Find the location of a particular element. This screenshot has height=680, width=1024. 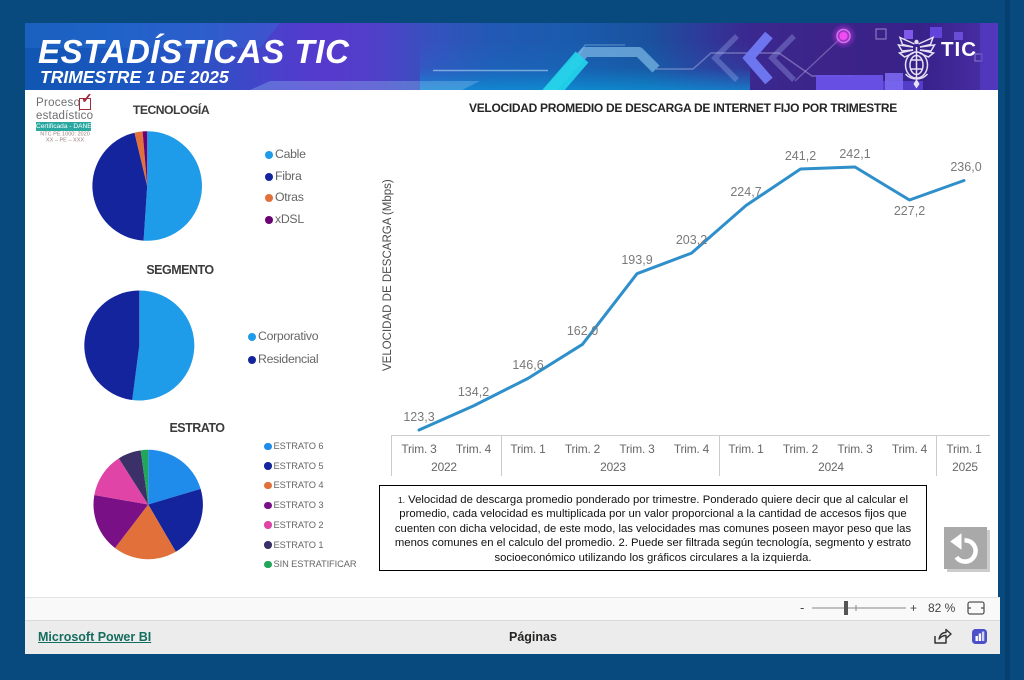

svg-text: 82 % is located at coordinates (942, 608).